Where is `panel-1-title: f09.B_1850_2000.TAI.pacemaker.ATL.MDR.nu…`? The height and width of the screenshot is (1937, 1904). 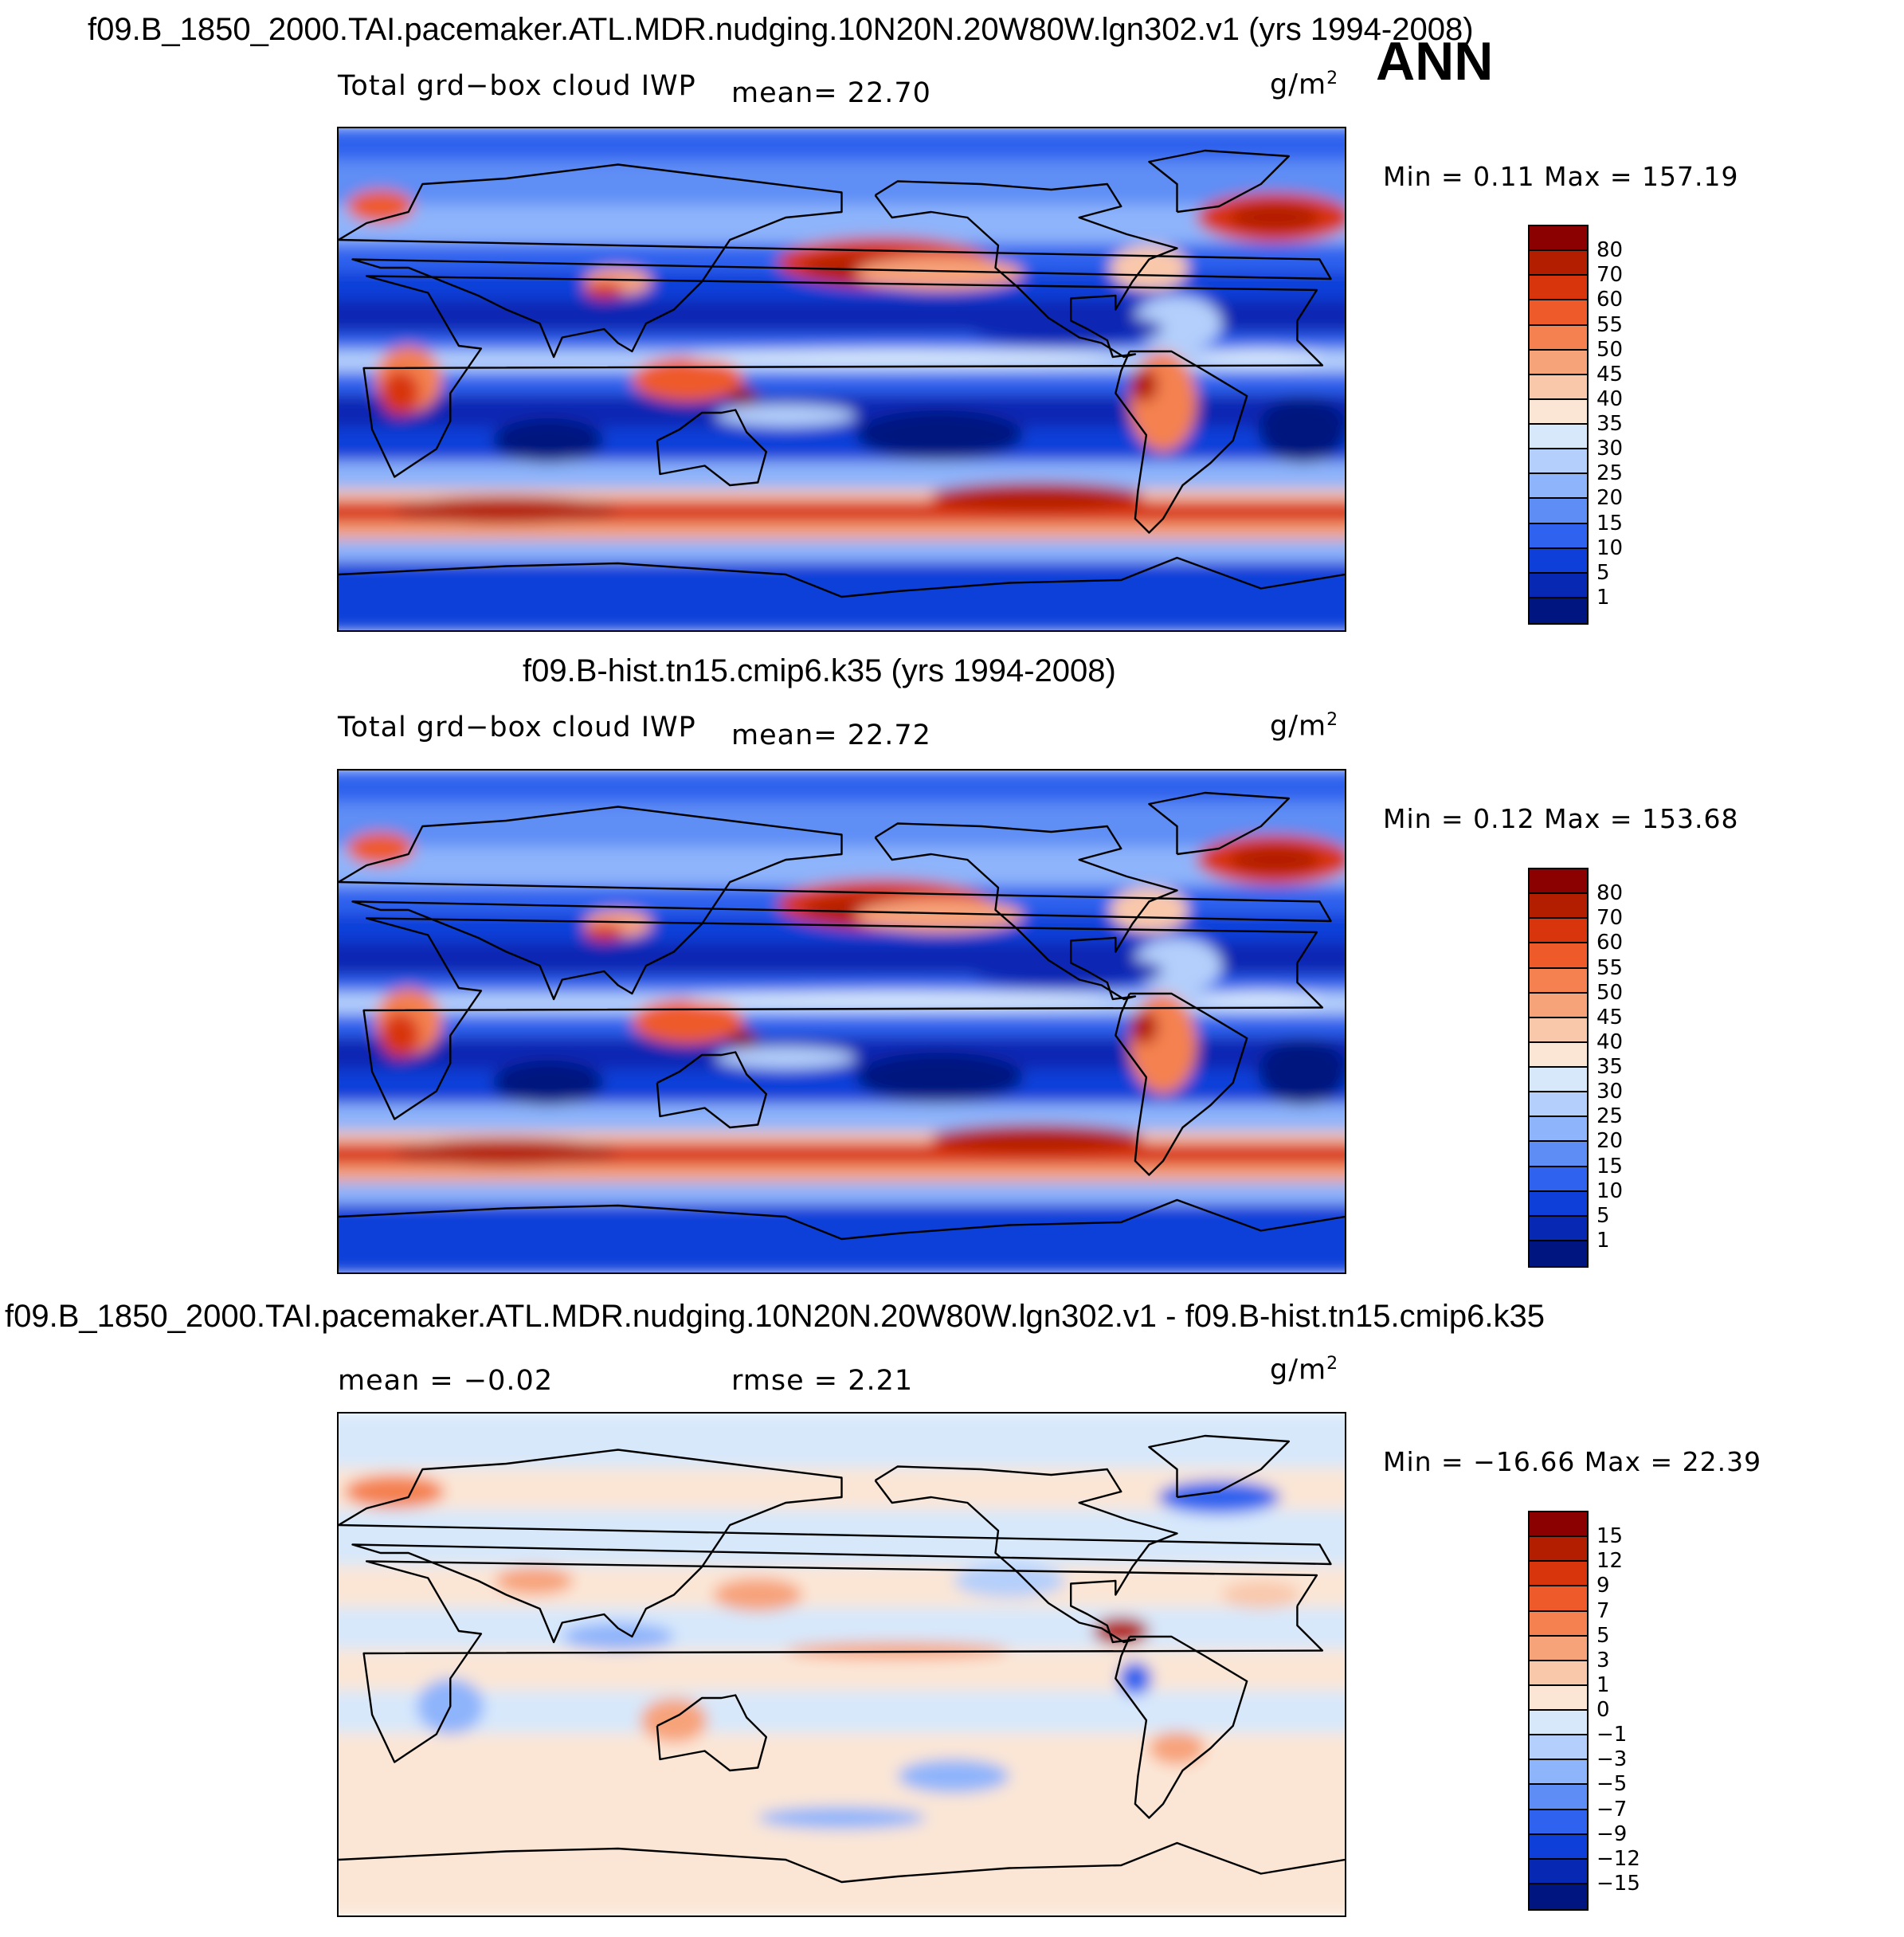
panel-1-title: f09.B_1850_2000.TAI.pacemaker.ATL.MDR.nu… is located at coordinates (781, 29).